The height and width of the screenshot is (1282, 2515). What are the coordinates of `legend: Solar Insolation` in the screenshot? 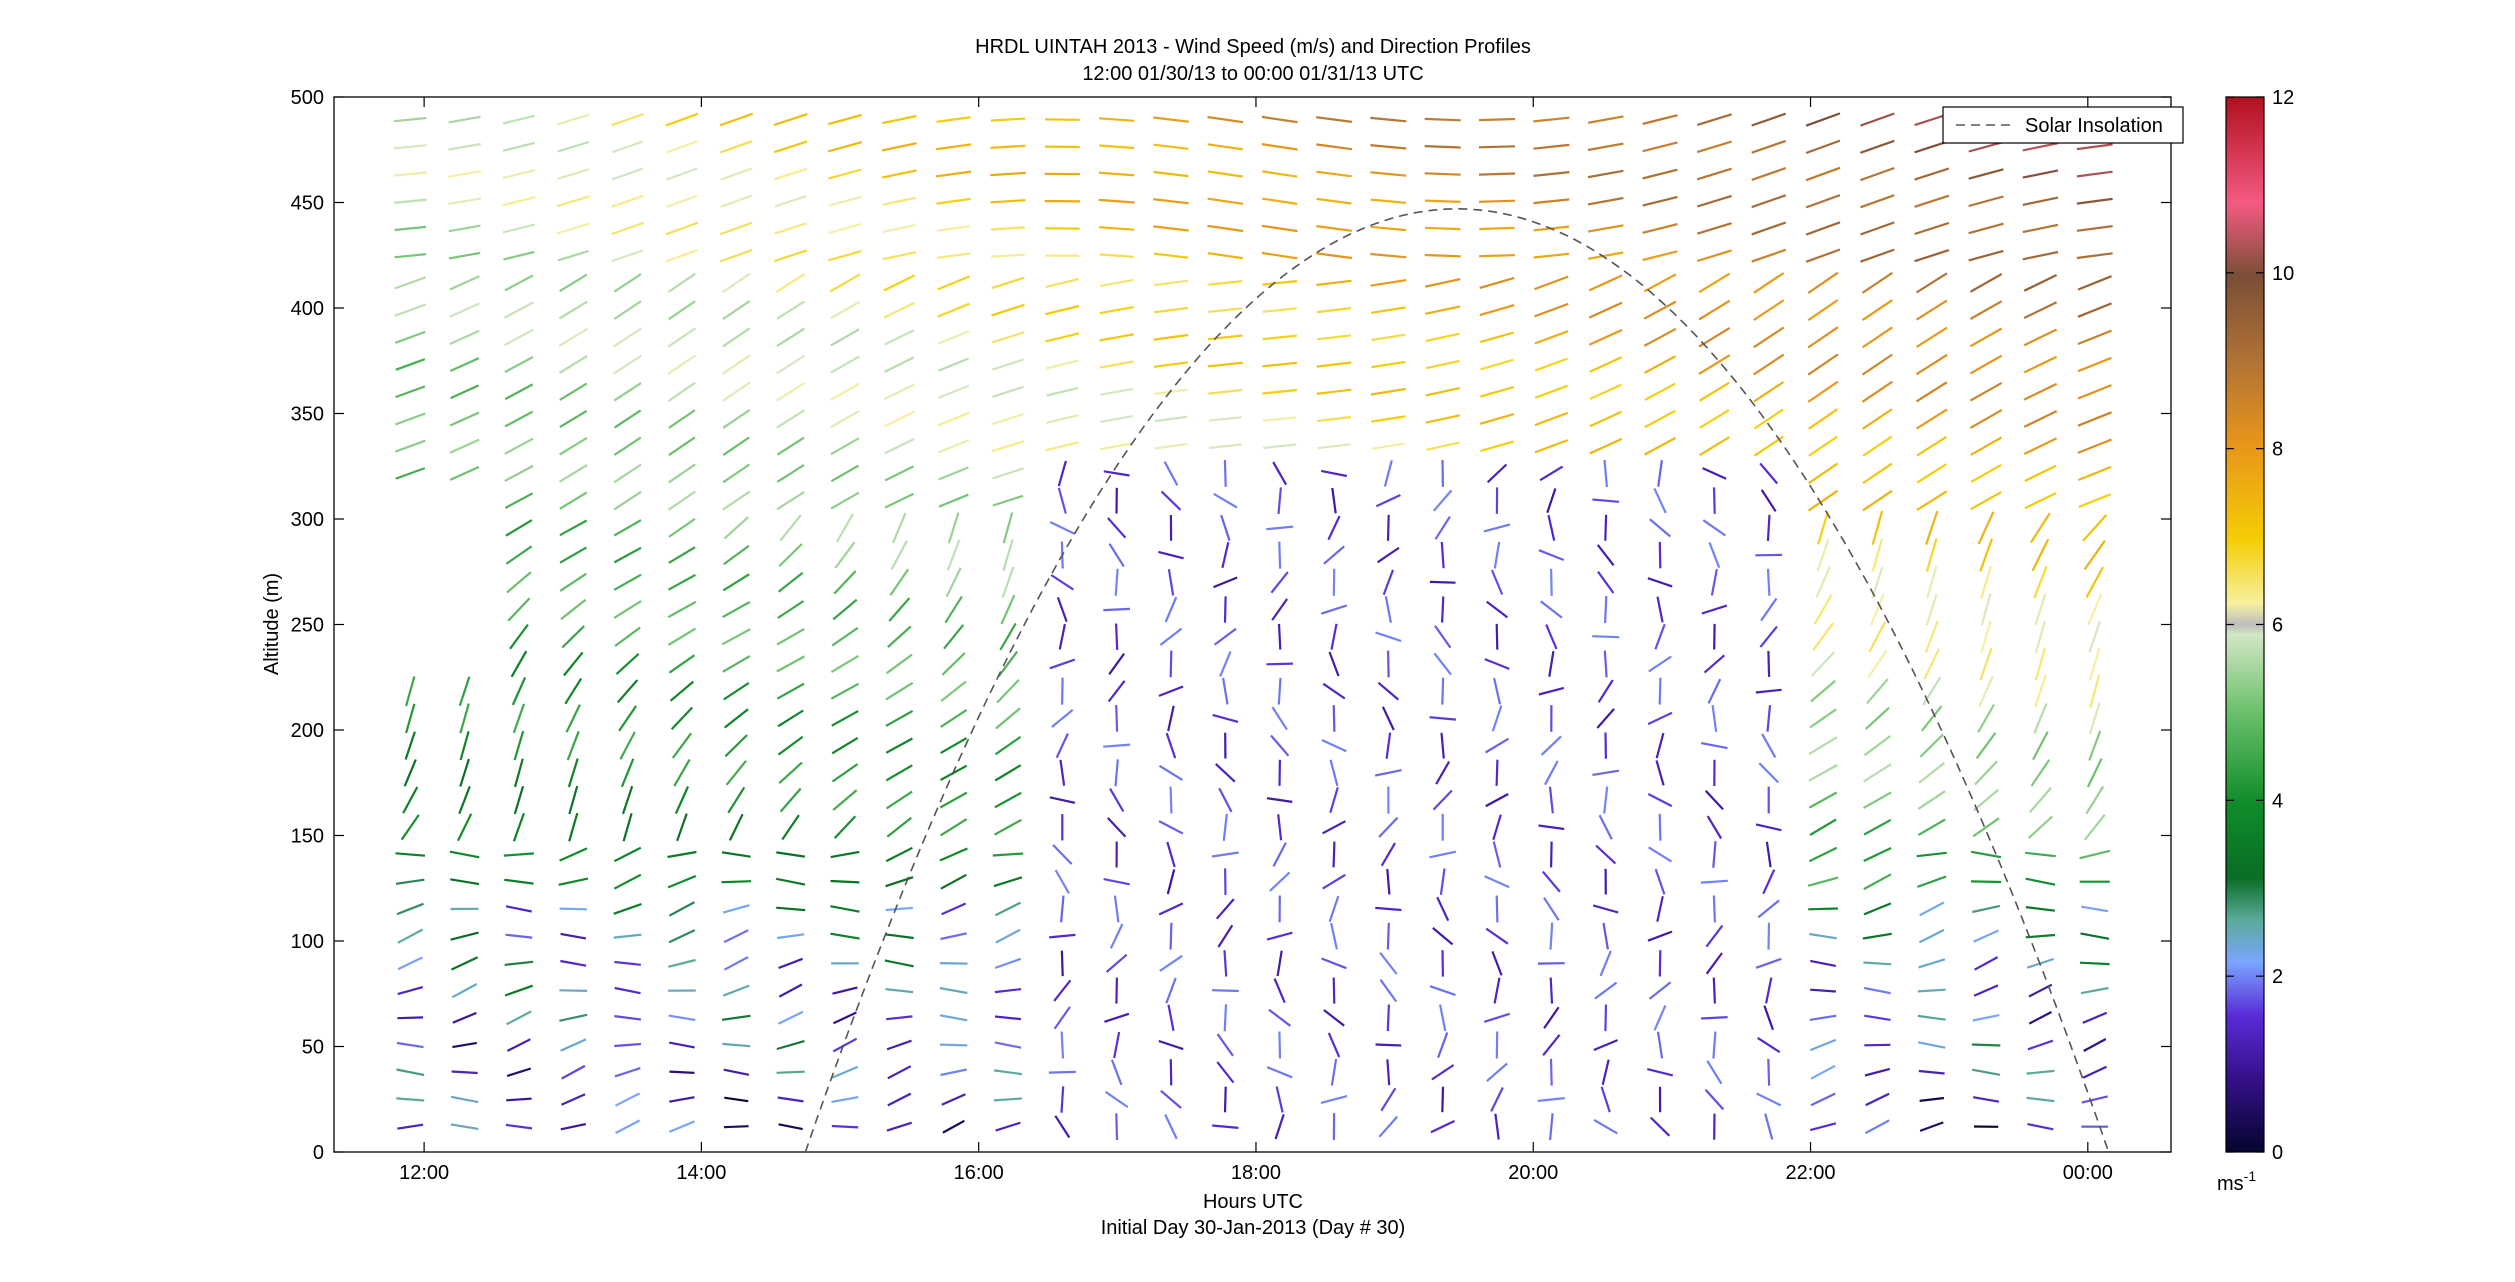 It's located at (2063, 125).